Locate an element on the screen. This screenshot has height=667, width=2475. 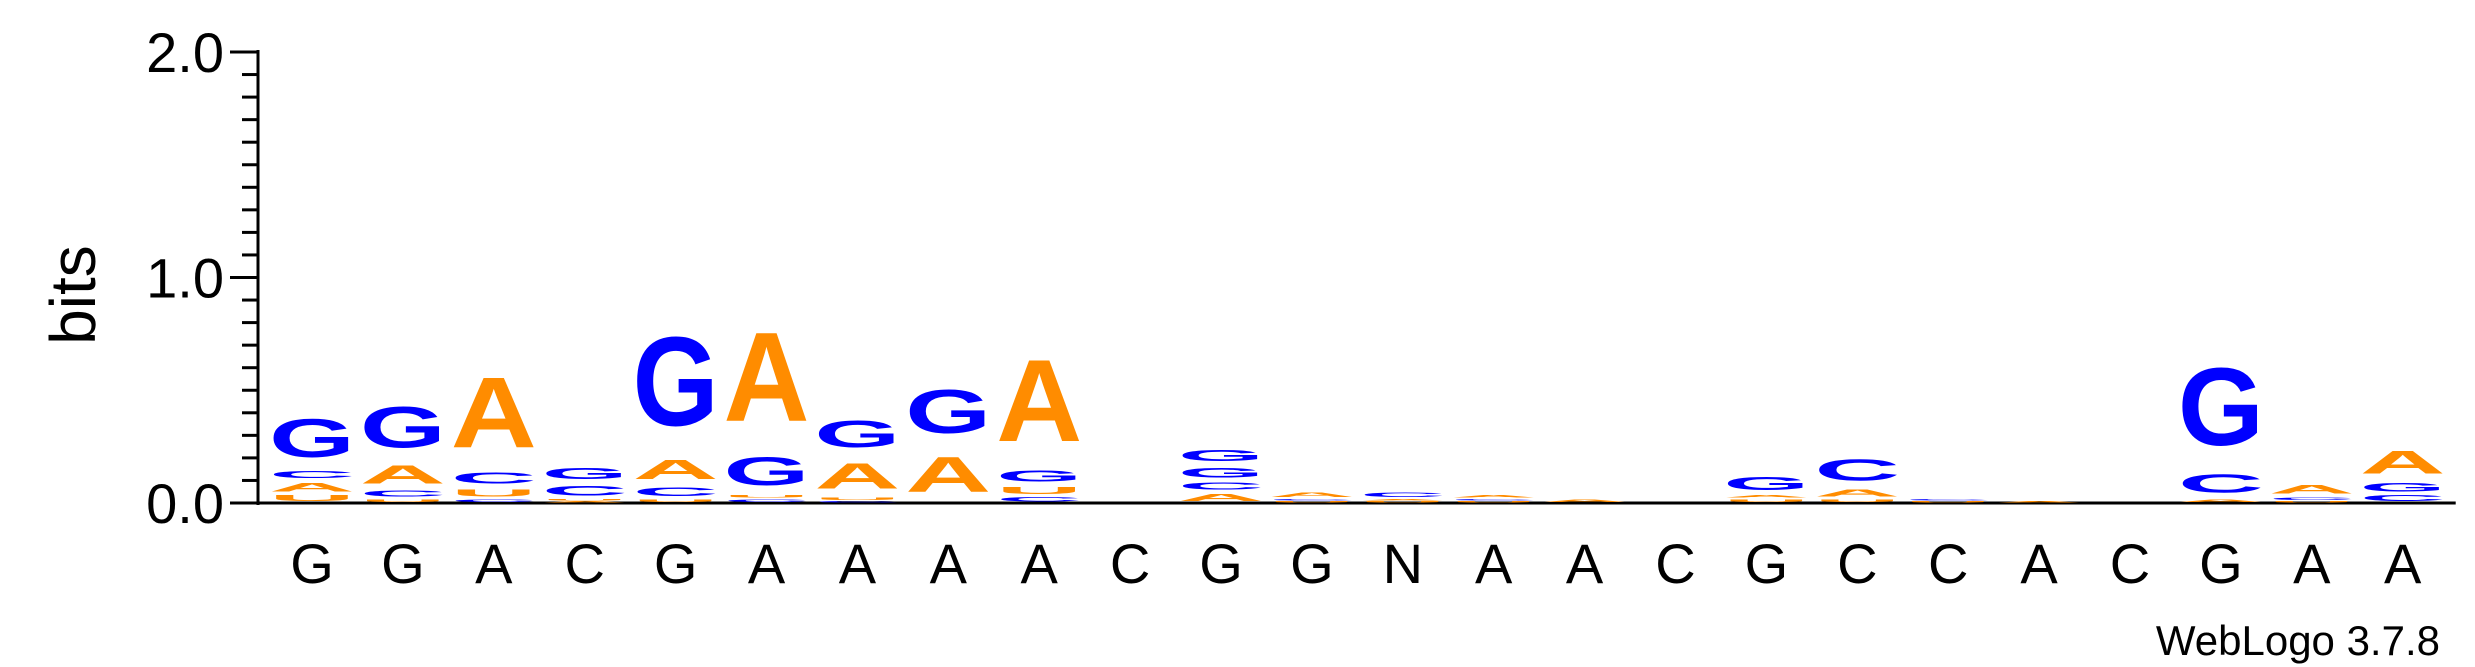
y-axis-label: bits is located at coordinates (73, 295).